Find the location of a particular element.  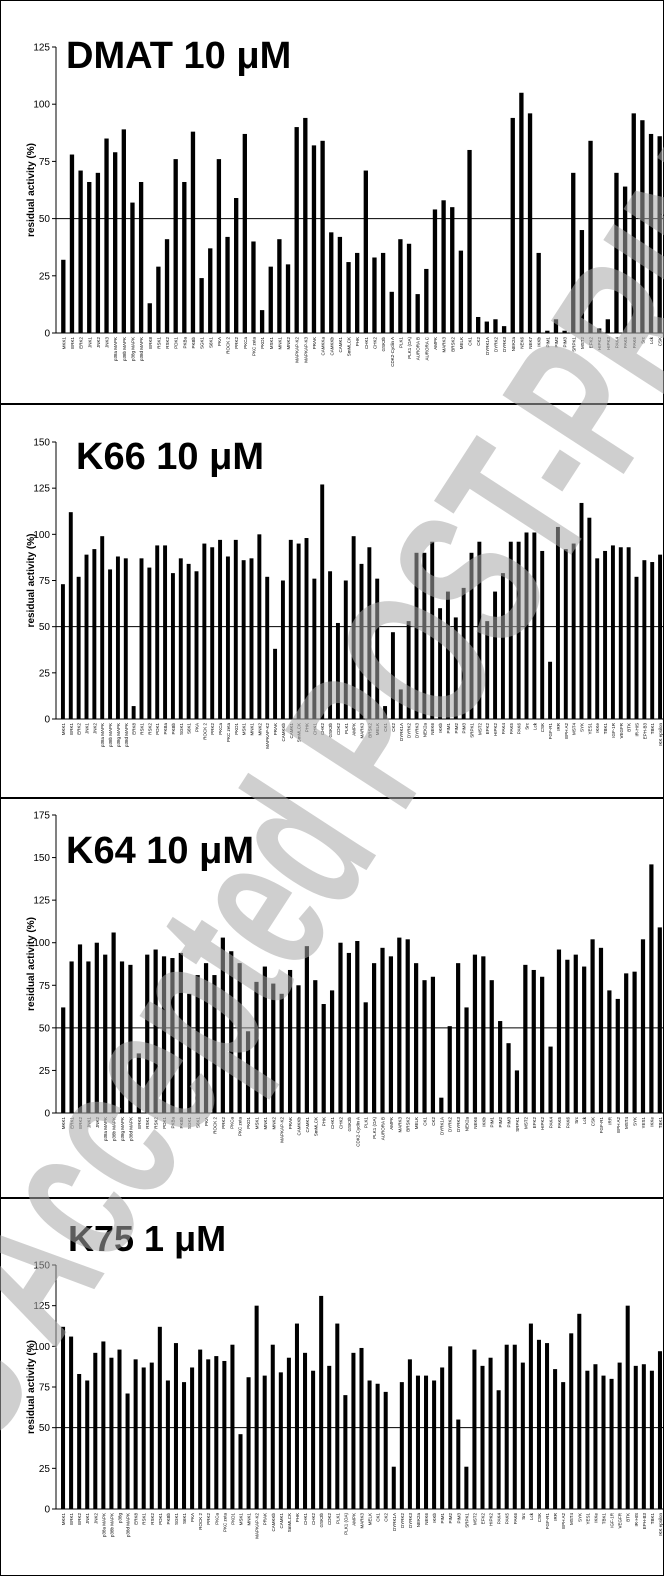

category-label: p38d MAPK is located at coordinates (128, 1525).